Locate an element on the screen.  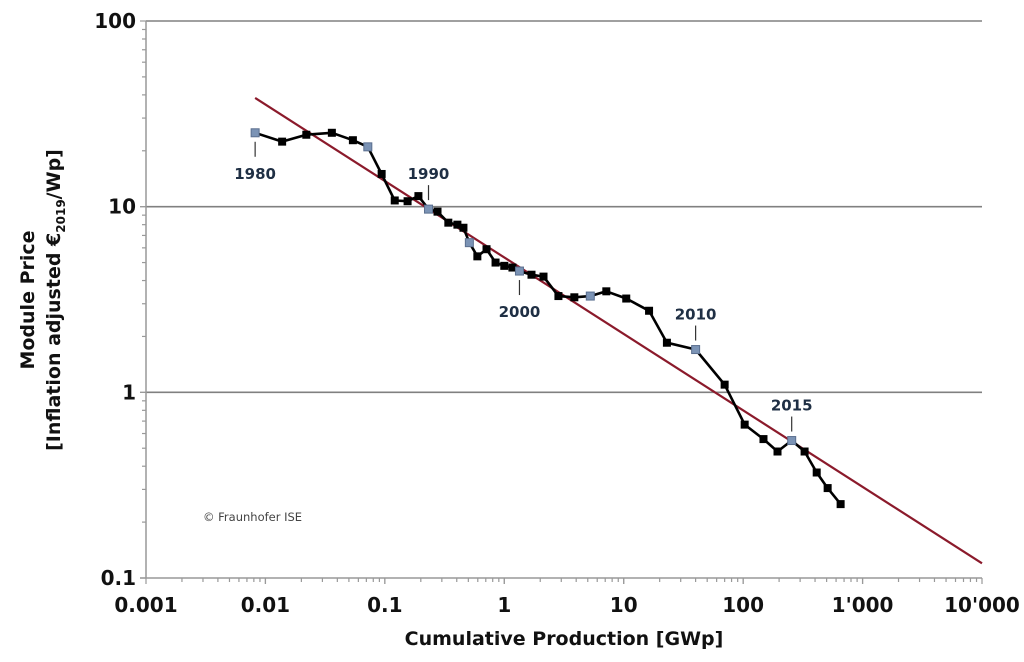
year-label-2000: 2000 is located at coordinates (520, 312).